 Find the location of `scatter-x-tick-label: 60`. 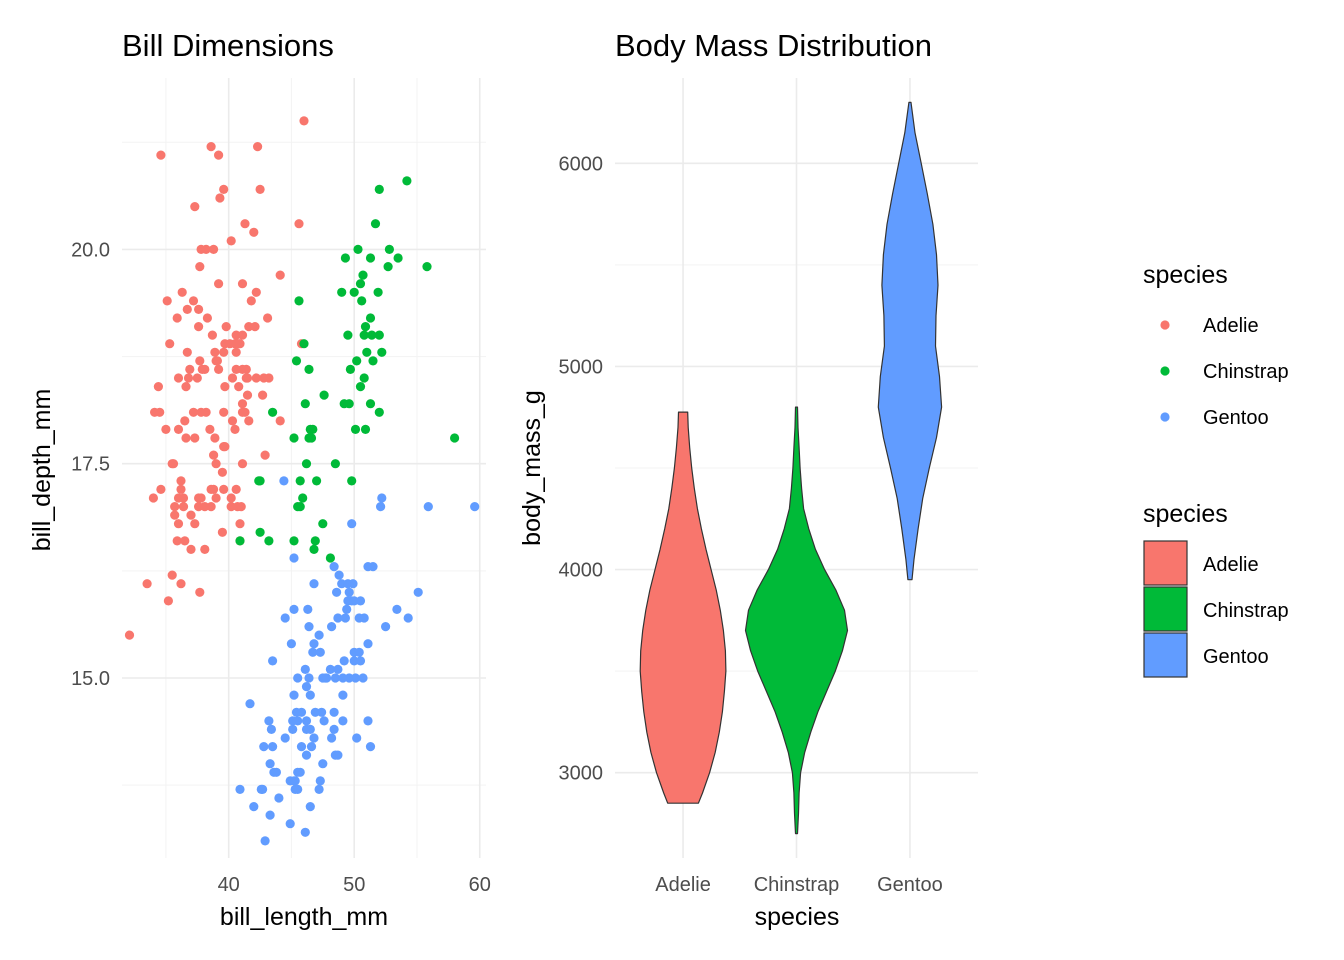

scatter-x-tick-label: 60 is located at coordinates (480, 885).